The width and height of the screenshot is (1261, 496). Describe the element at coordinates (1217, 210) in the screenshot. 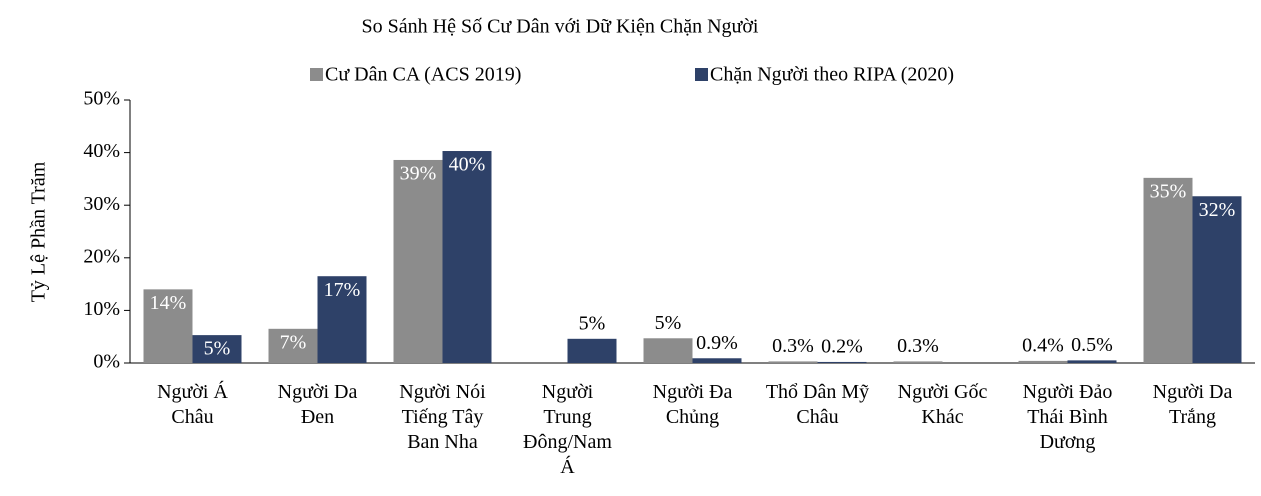

I see `value-label: 32%` at that location.